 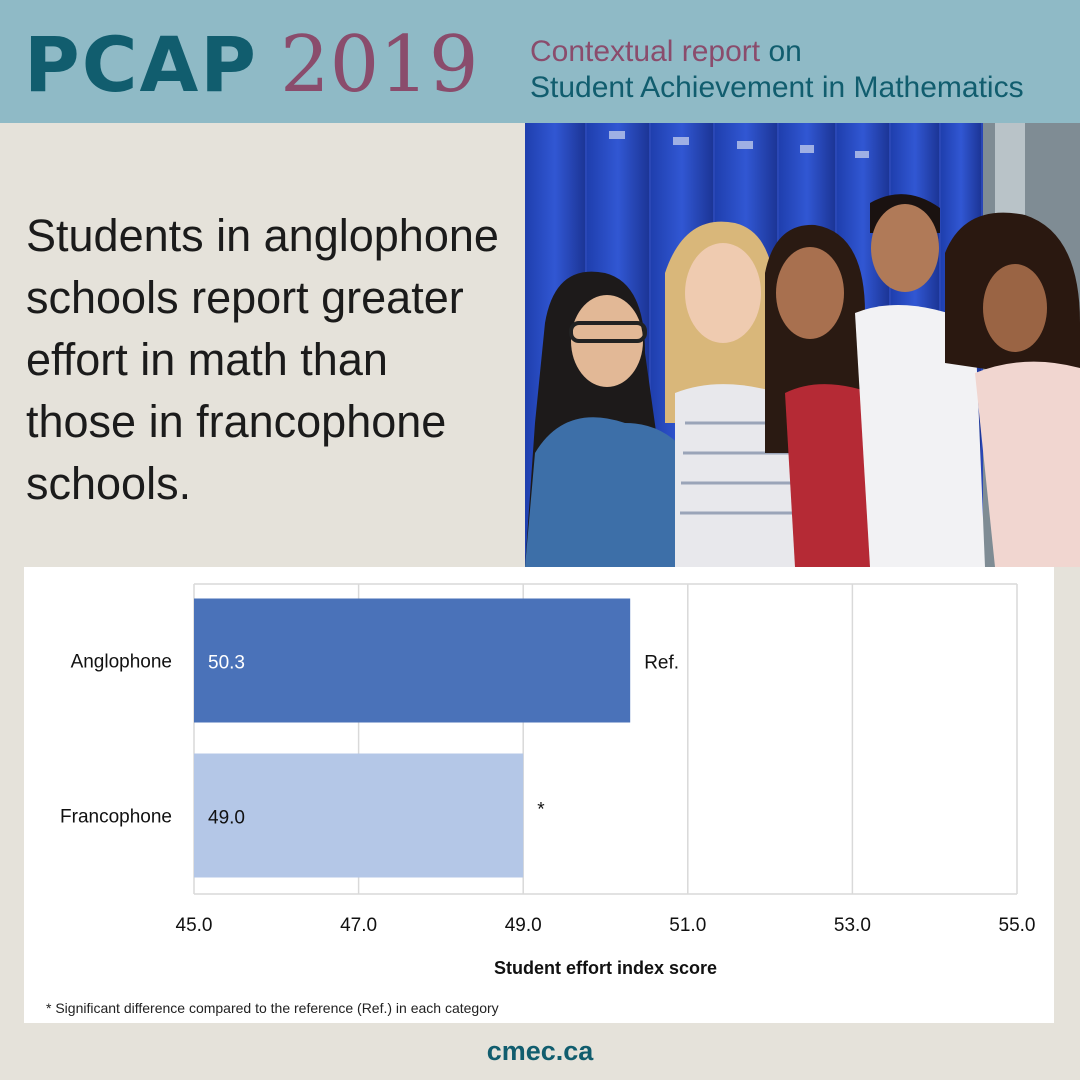 What do you see at coordinates (412, 660) in the screenshot?
I see `bar-anglophone` at bounding box center [412, 660].